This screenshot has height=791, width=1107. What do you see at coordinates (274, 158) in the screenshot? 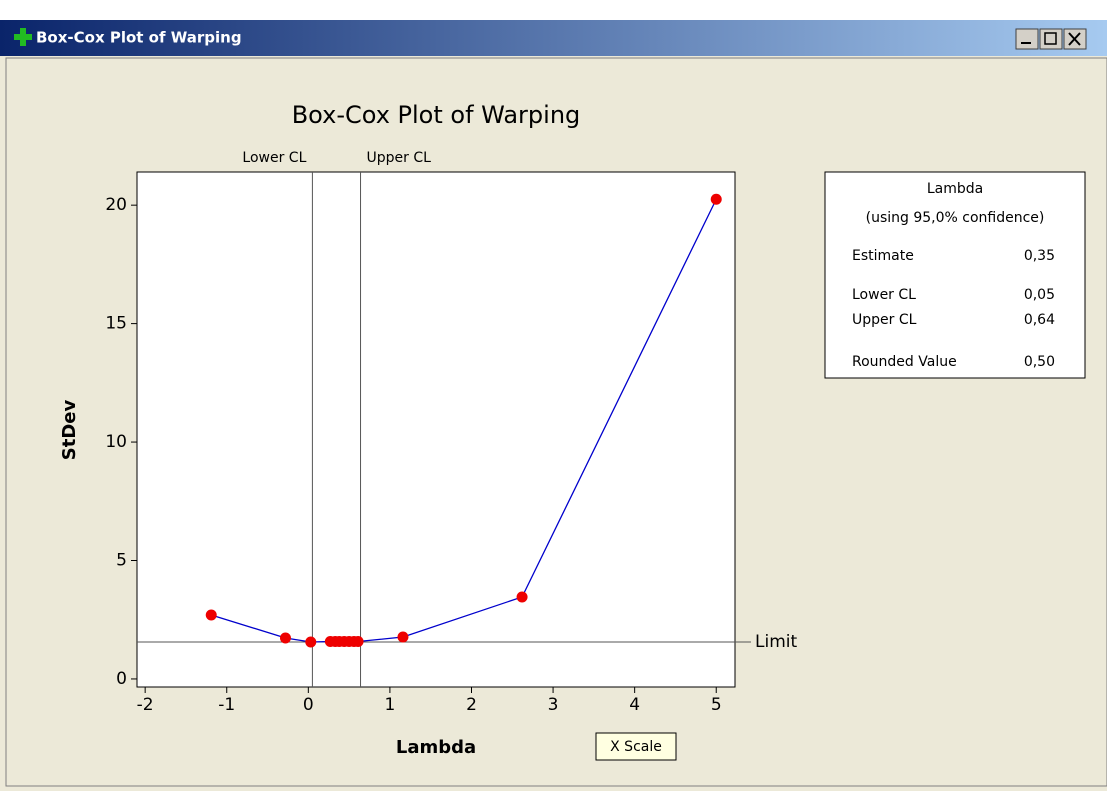
I see `reference-label: Lower CL` at bounding box center [274, 158].